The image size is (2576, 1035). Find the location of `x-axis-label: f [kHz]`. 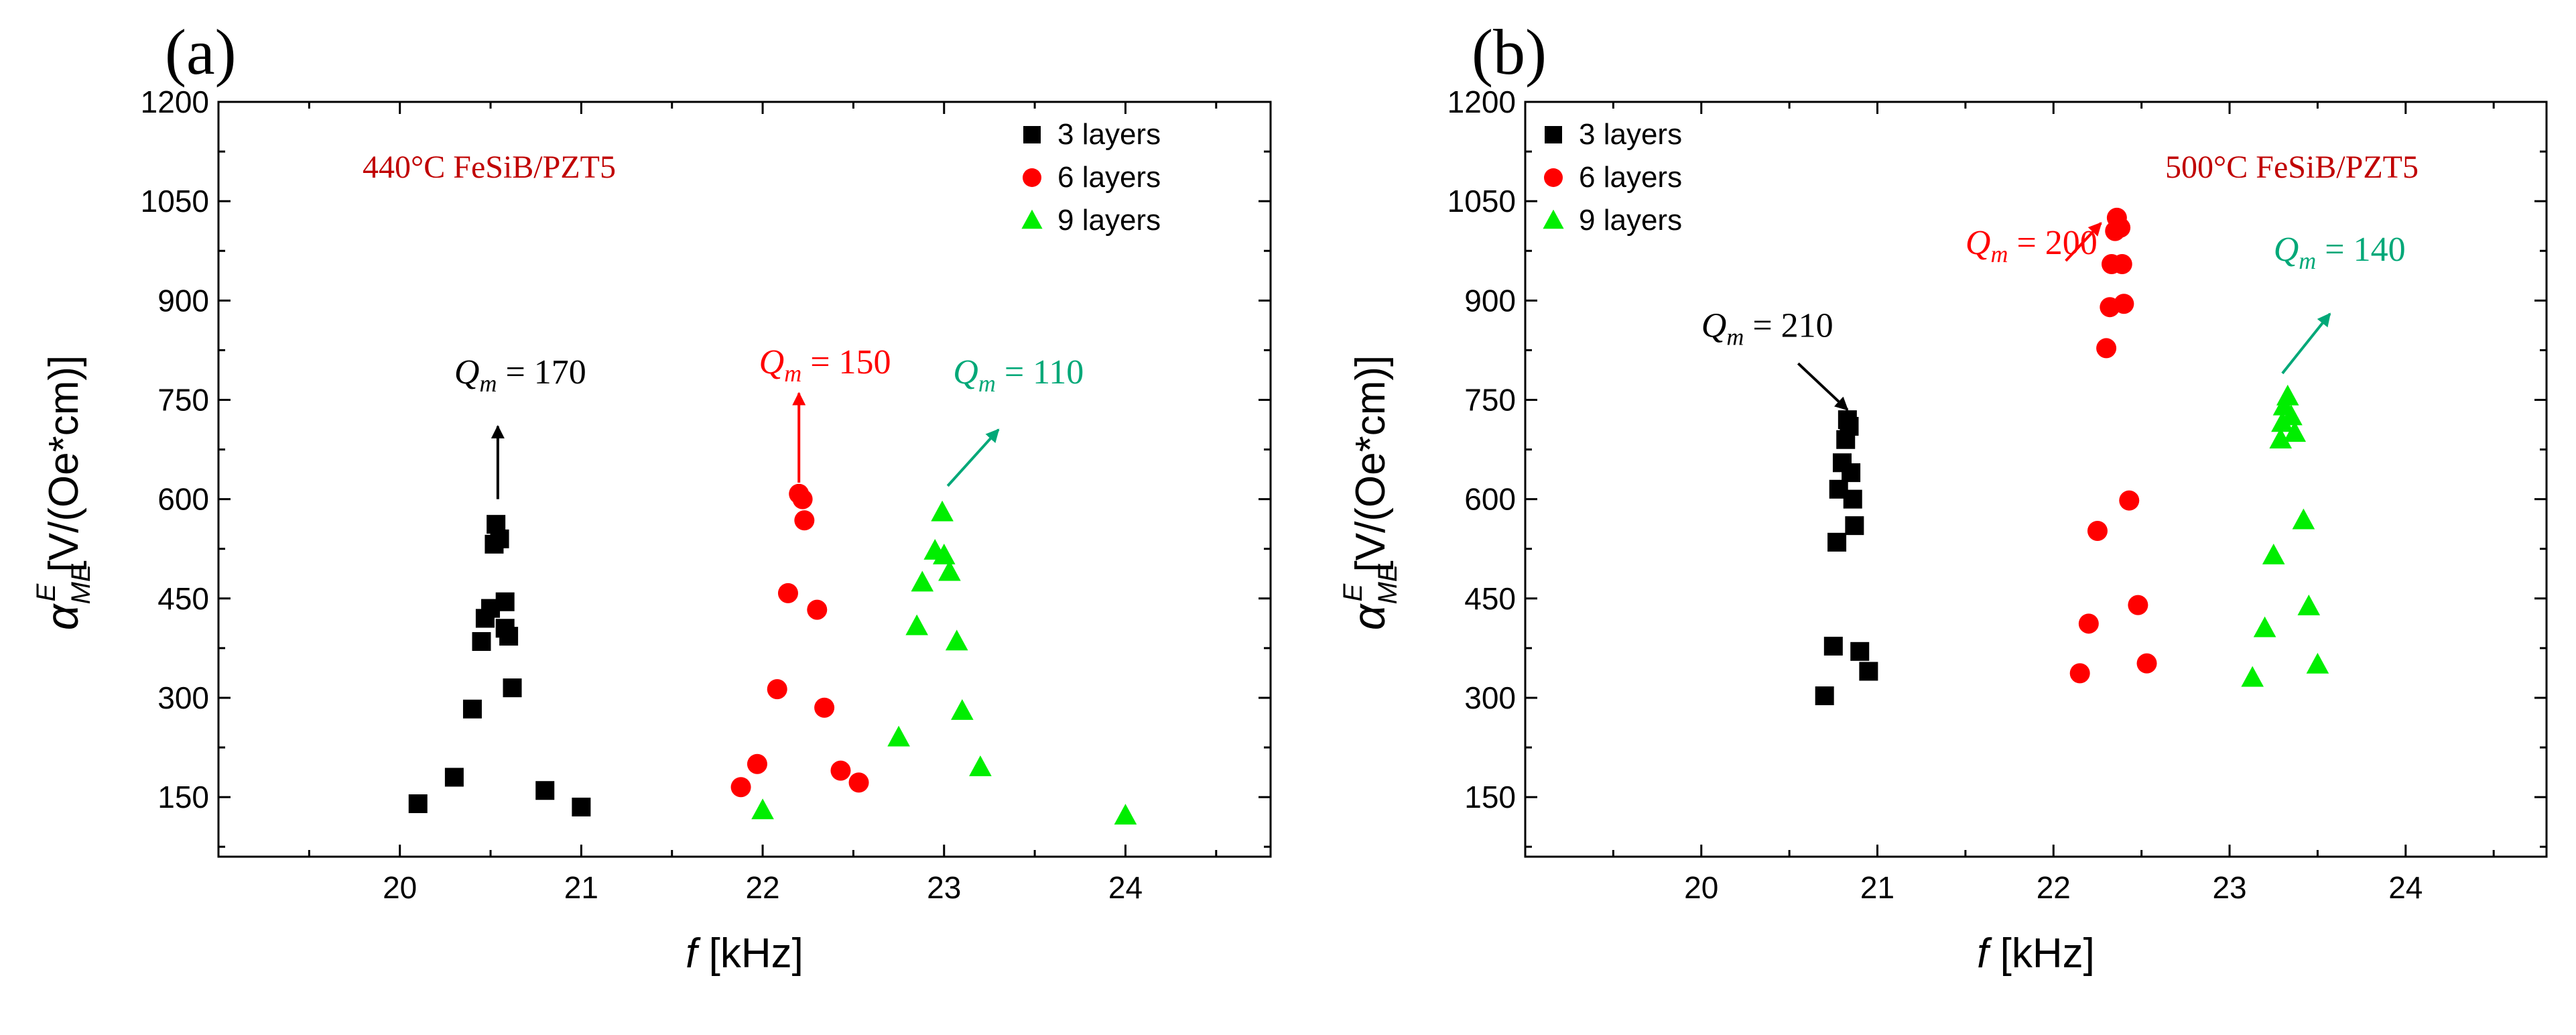

x-axis-label: f [kHz] is located at coordinates (2036, 954).